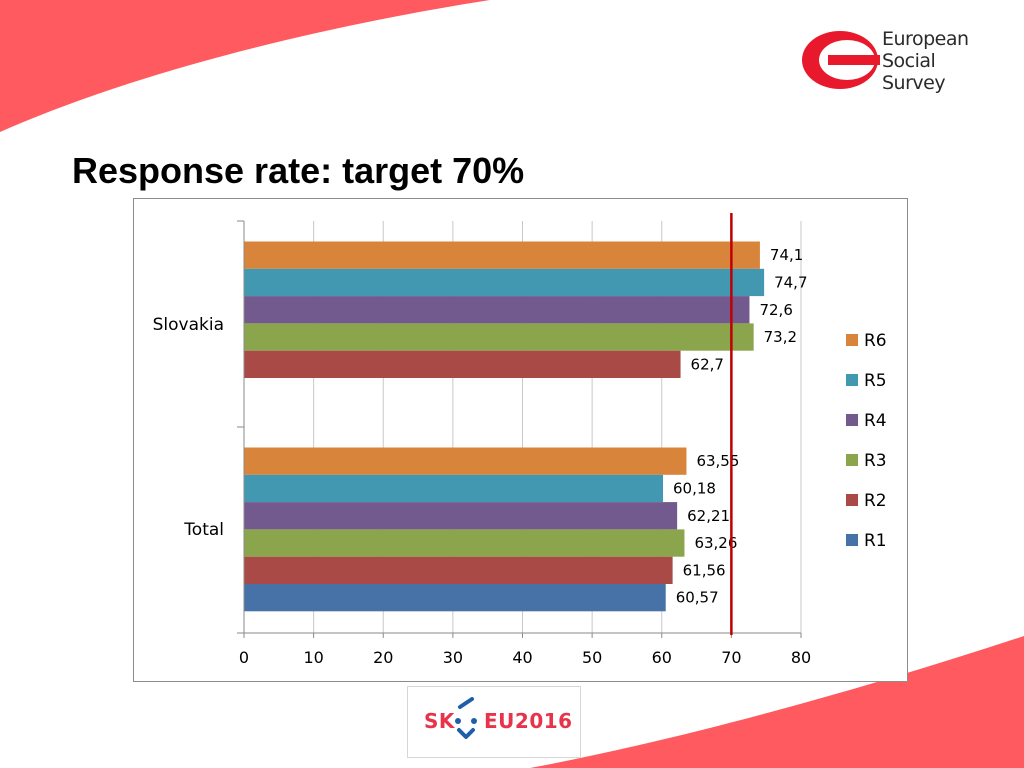 The image size is (1024, 768). Describe the element at coordinates (707, 364) in the screenshot. I see `data-label-slovakia-r2: 62,7` at that location.